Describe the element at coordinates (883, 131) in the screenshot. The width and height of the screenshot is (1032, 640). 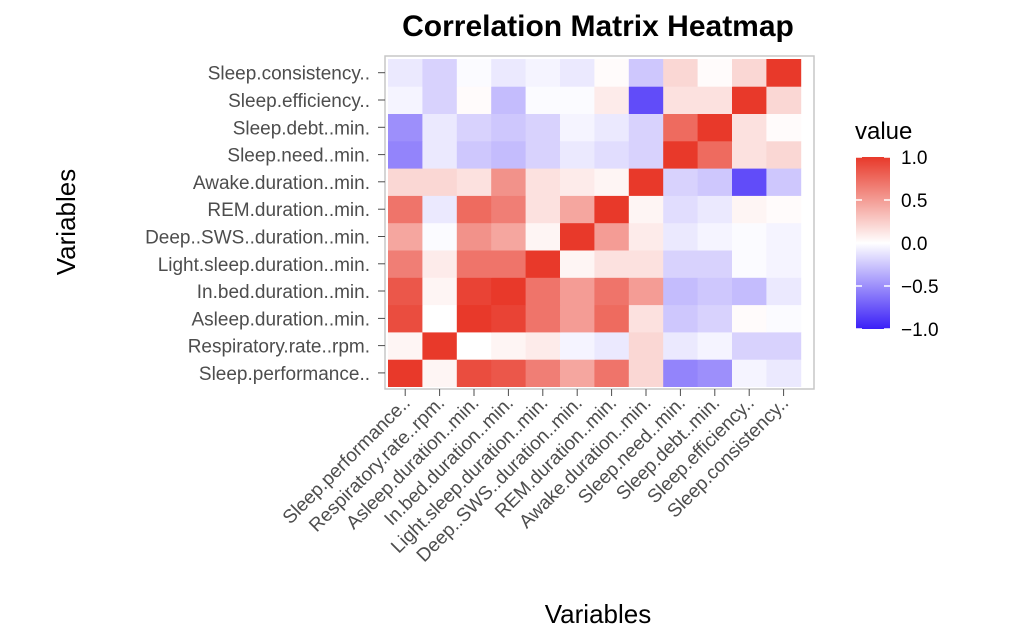
I see `legend-title: value` at that location.